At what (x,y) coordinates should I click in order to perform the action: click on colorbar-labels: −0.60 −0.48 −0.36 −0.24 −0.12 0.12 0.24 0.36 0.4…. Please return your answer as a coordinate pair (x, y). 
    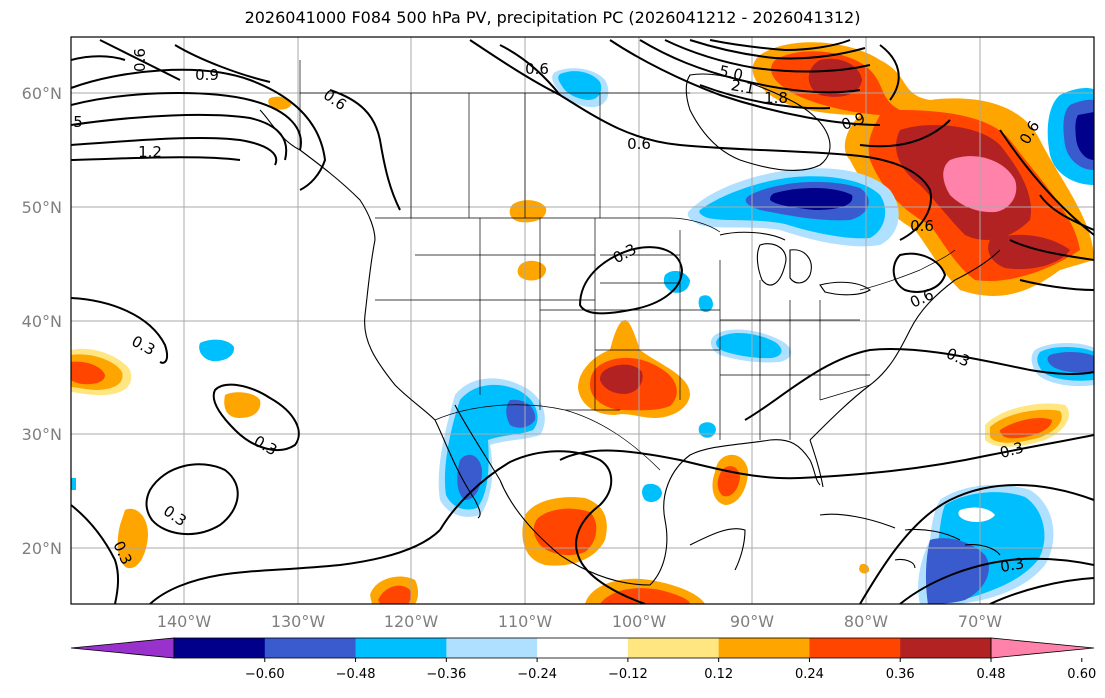
    Looking at the image, I should click on (670, 670).